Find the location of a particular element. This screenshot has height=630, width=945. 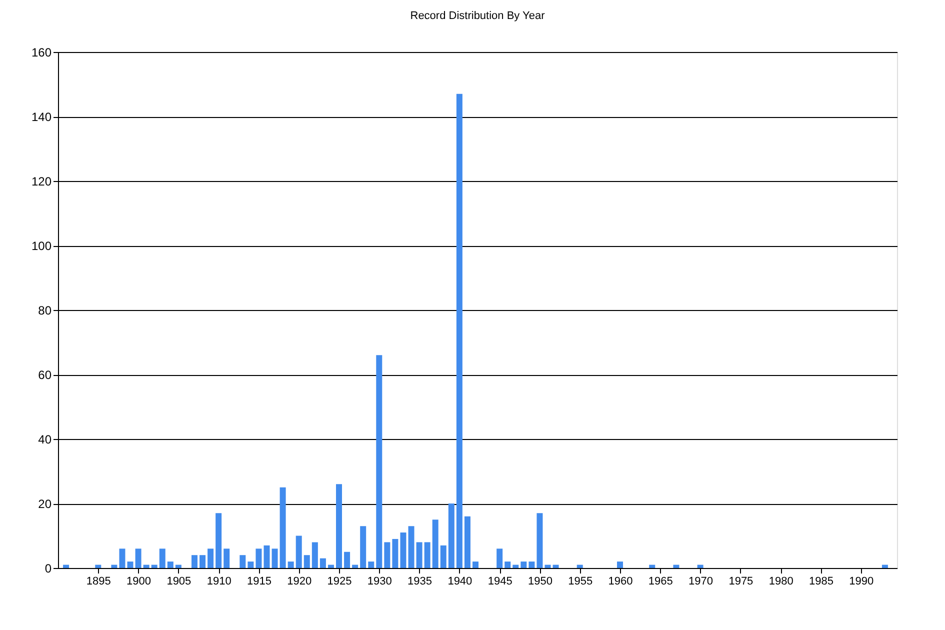

y-tick-label: 60 is located at coordinates (45, 375).